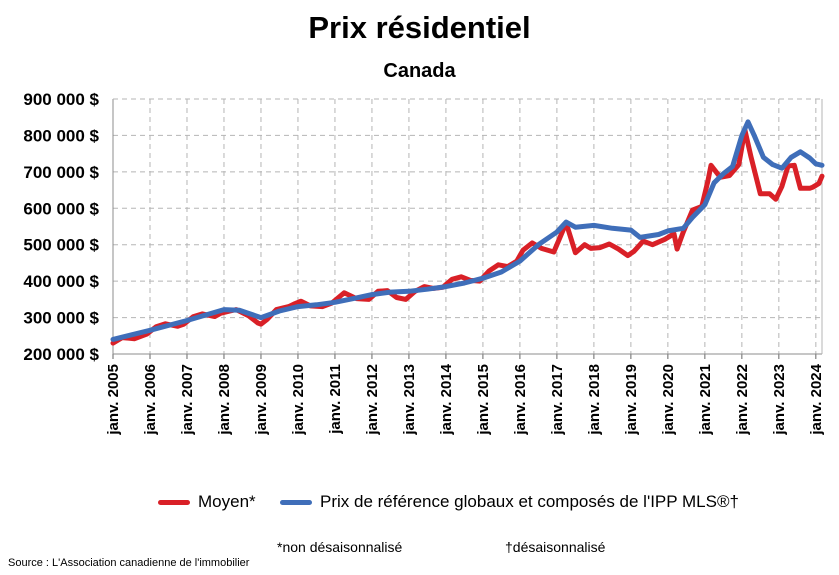  I want to click on y-tick-label: 400 000 $, so click(61, 281).